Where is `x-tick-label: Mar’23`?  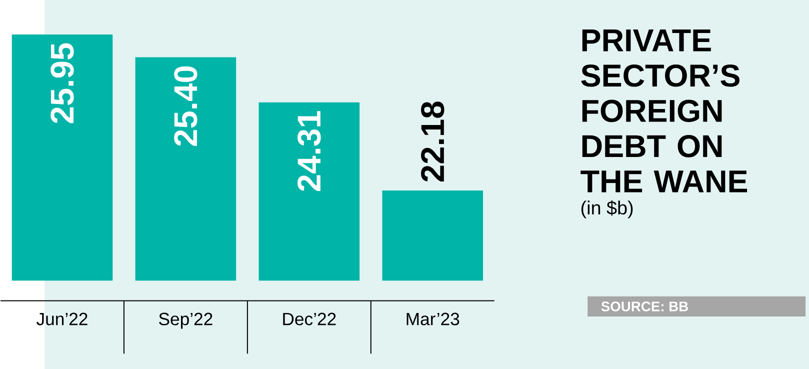 x-tick-label: Mar’23 is located at coordinates (433, 319).